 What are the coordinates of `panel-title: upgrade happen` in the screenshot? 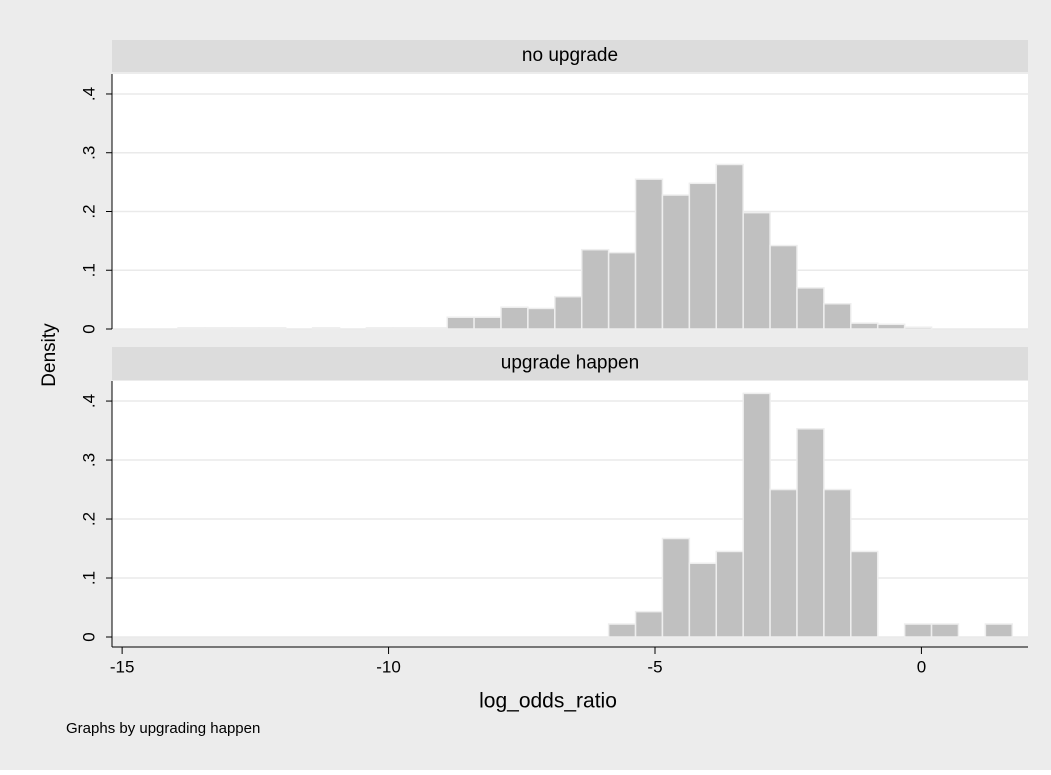 It's located at (570, 363).